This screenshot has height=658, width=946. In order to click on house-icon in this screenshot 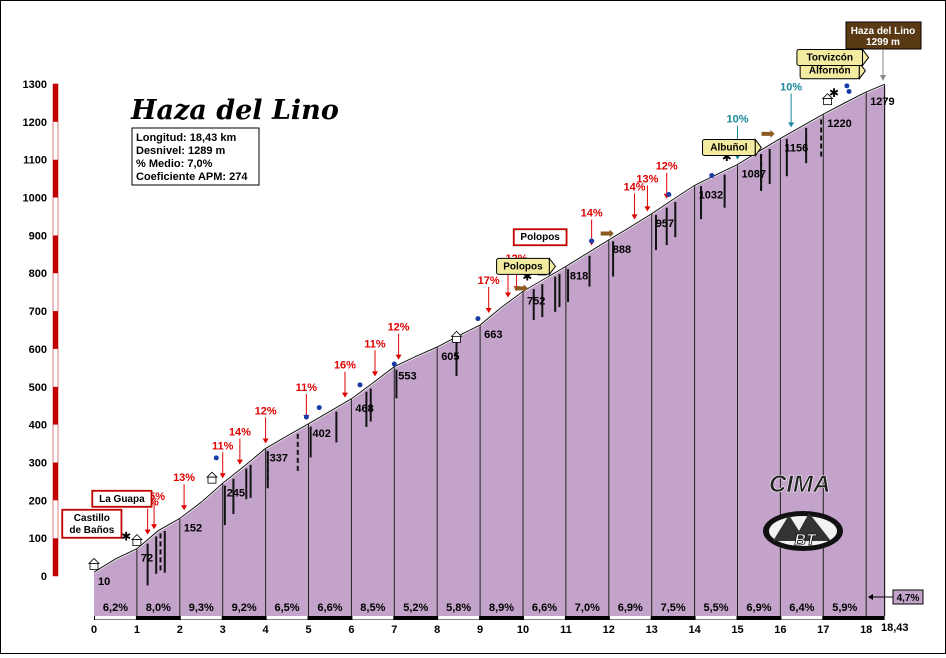, I will do `click(94, 560)`.